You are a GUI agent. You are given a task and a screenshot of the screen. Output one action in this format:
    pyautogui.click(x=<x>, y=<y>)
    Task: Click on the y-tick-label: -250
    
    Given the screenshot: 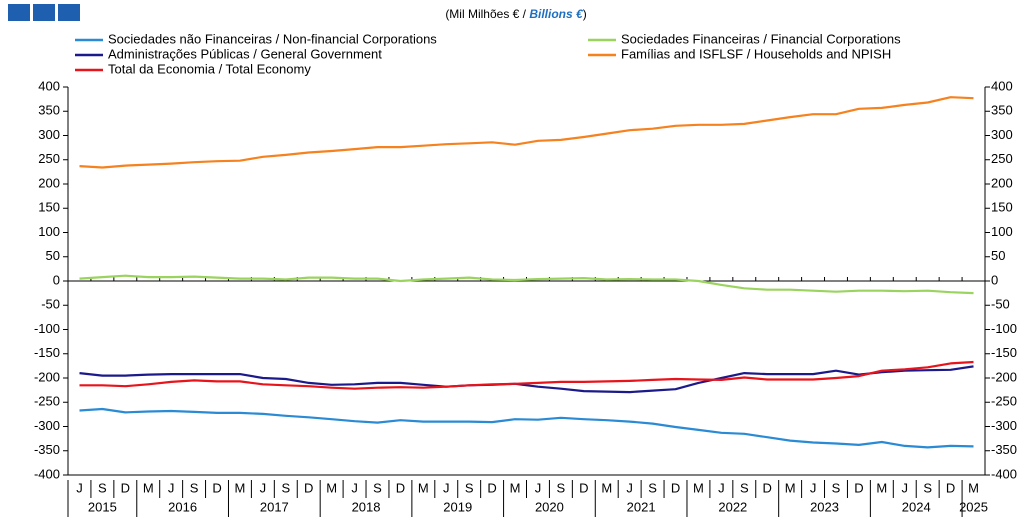 What is the action you would take?
    pyautogui.click(x=47, y=401)
    